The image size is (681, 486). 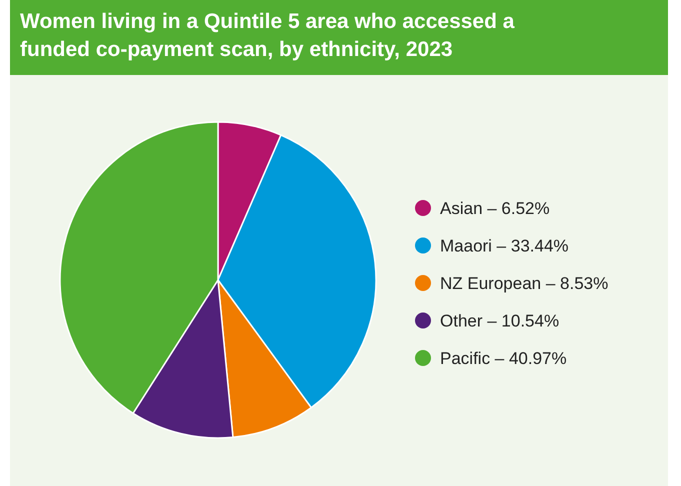 I want to click on legend-label: Asian – 6.52%, so click(x=495, y=208).